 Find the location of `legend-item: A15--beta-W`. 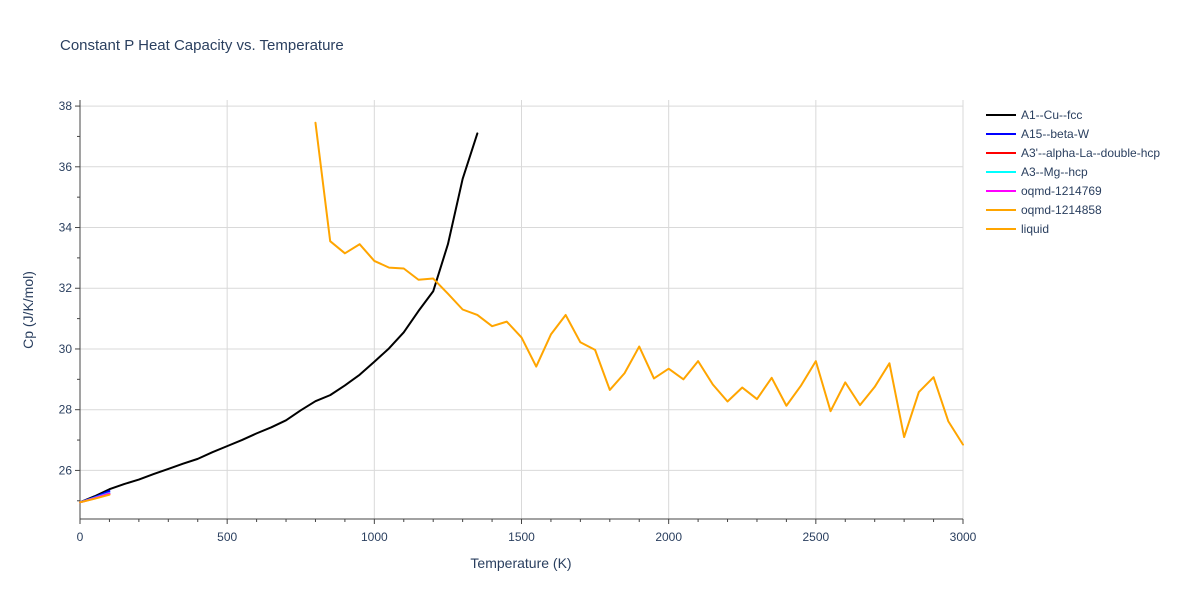

legend-item: A15--beta-W is located at coordinates (1038, 134).